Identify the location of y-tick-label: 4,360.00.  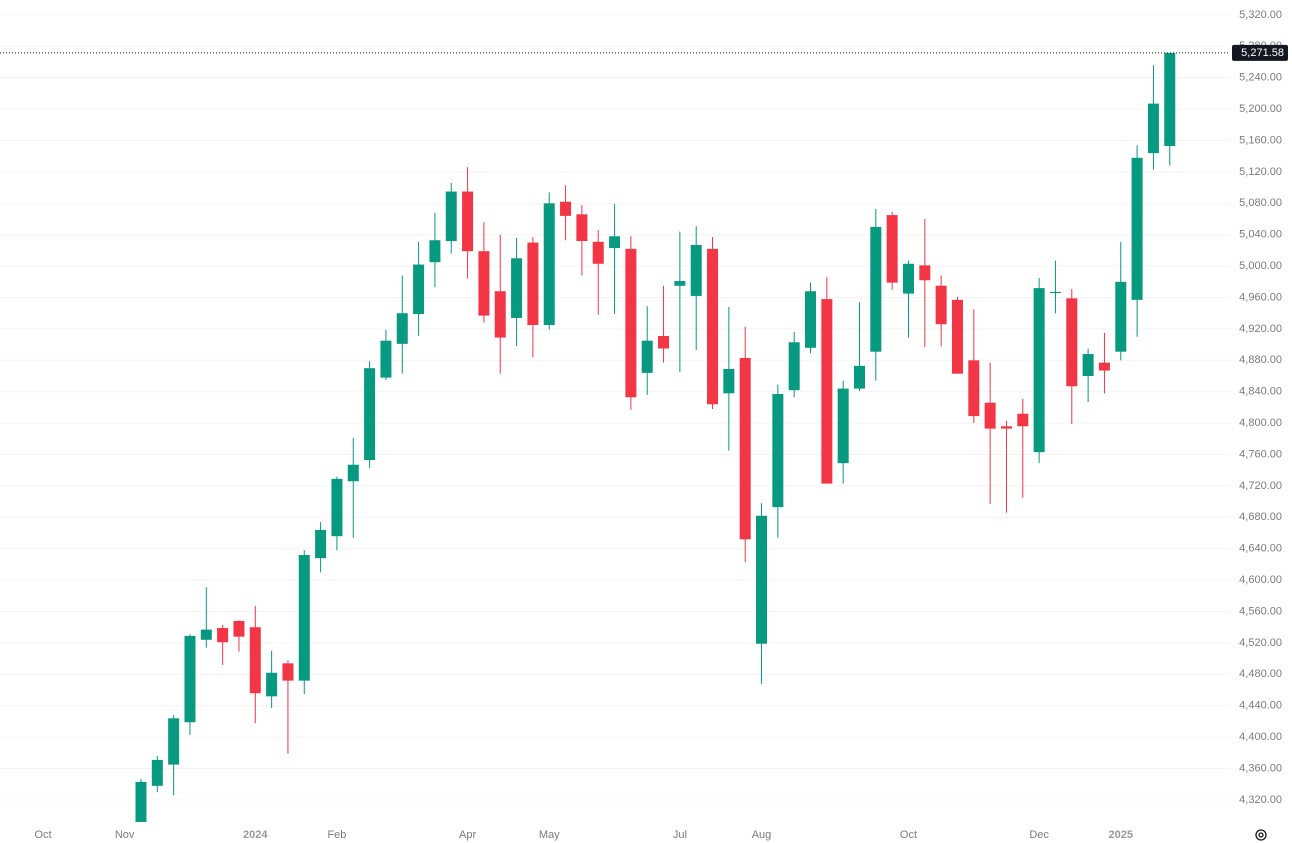
(1260, 768).